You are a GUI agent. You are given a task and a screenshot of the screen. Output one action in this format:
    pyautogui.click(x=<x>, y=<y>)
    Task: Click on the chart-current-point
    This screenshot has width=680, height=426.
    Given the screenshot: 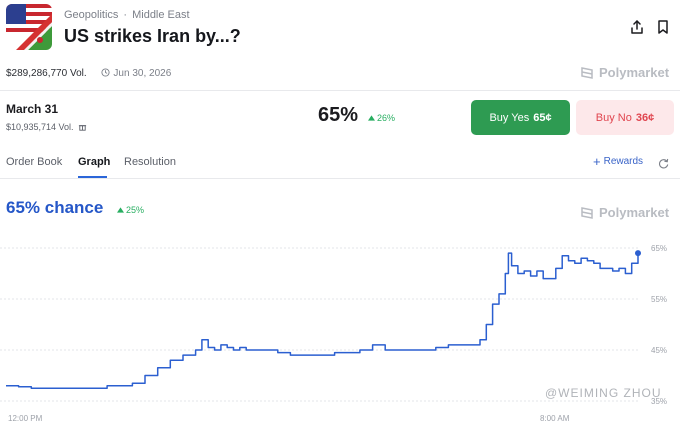 What is the action you would take?
    pyautogui.click(x=638, y=253)
    